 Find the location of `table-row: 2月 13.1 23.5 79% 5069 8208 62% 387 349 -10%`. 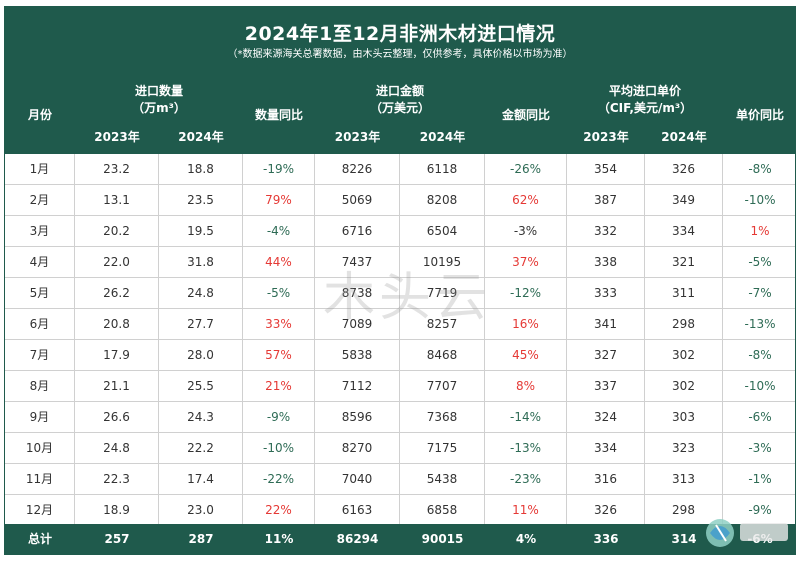

table-row: 2月 13.1 23.5 79% 5069 8208 62% 387 349 -10% is located at coordinates (400, 200).